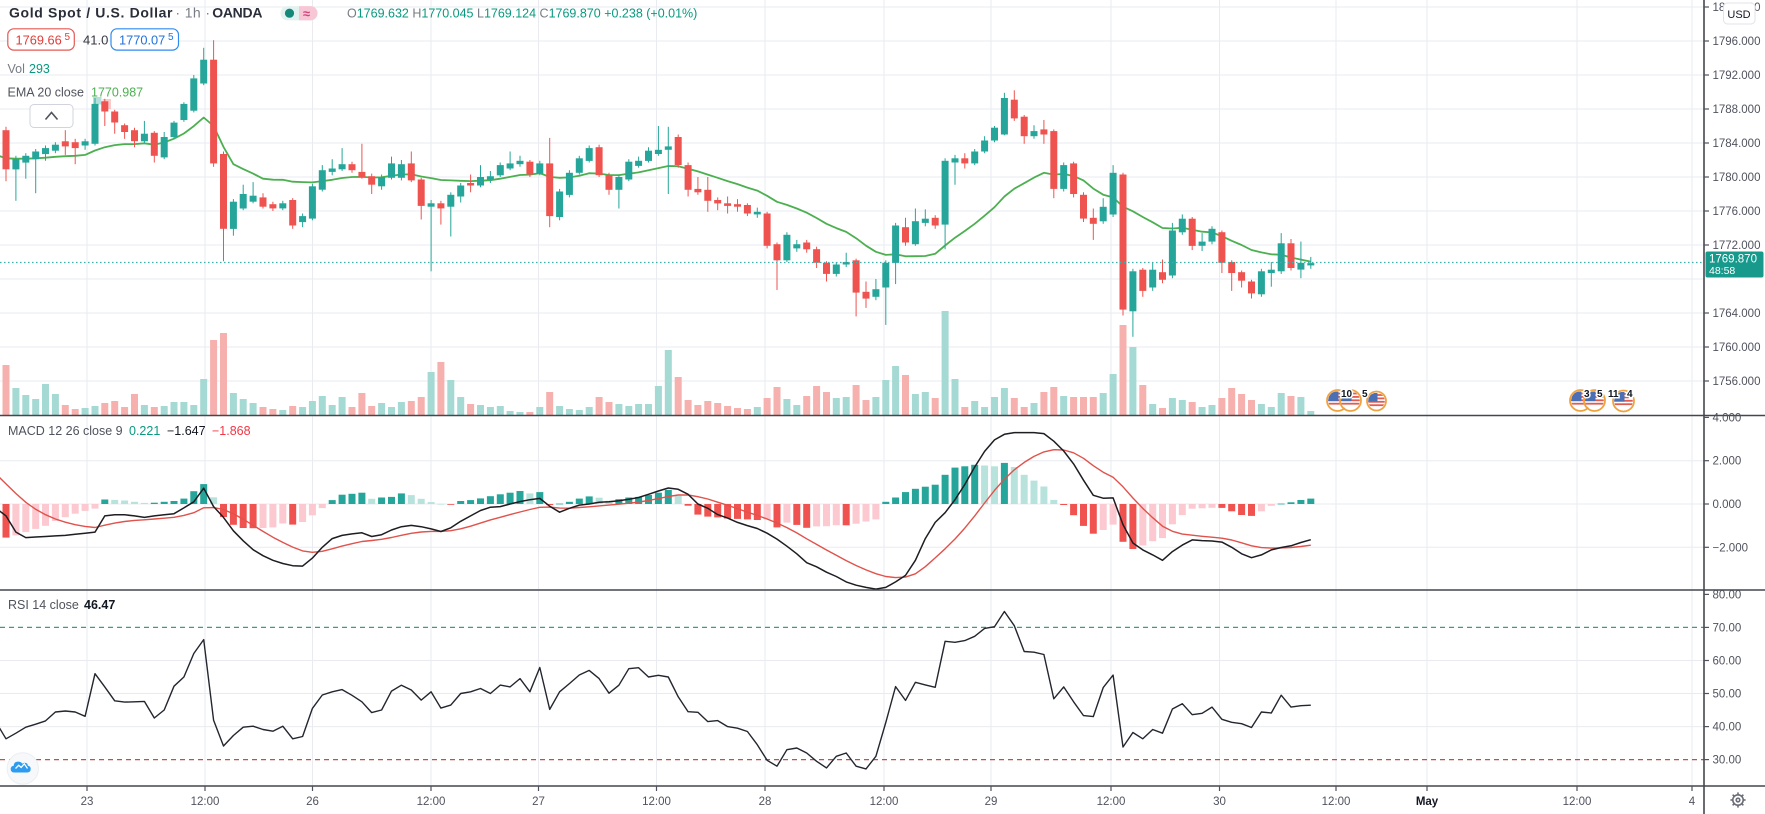 Image resolution: width=1765 pixels, height=814 pixels. What do you see at coordinates (1731, 548) in the screenshot?
I see `svg-text: −2.000` at bounding box center [1731, 548].